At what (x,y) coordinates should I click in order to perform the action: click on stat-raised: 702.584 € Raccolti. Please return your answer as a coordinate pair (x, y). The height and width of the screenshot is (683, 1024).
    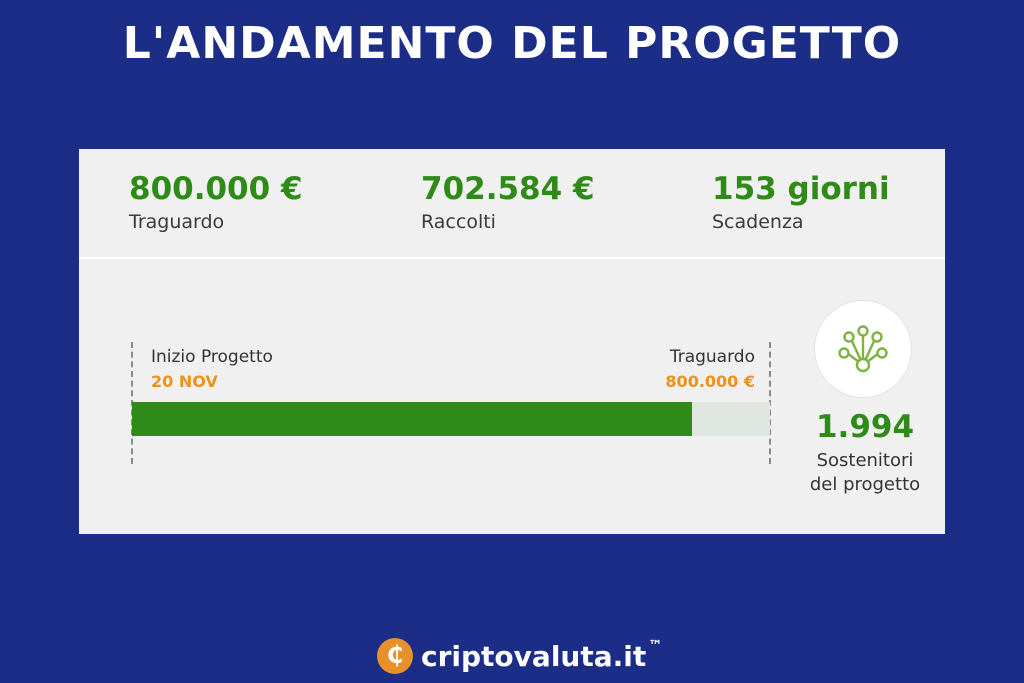
    Looking at the image, I should click on (508, 202).